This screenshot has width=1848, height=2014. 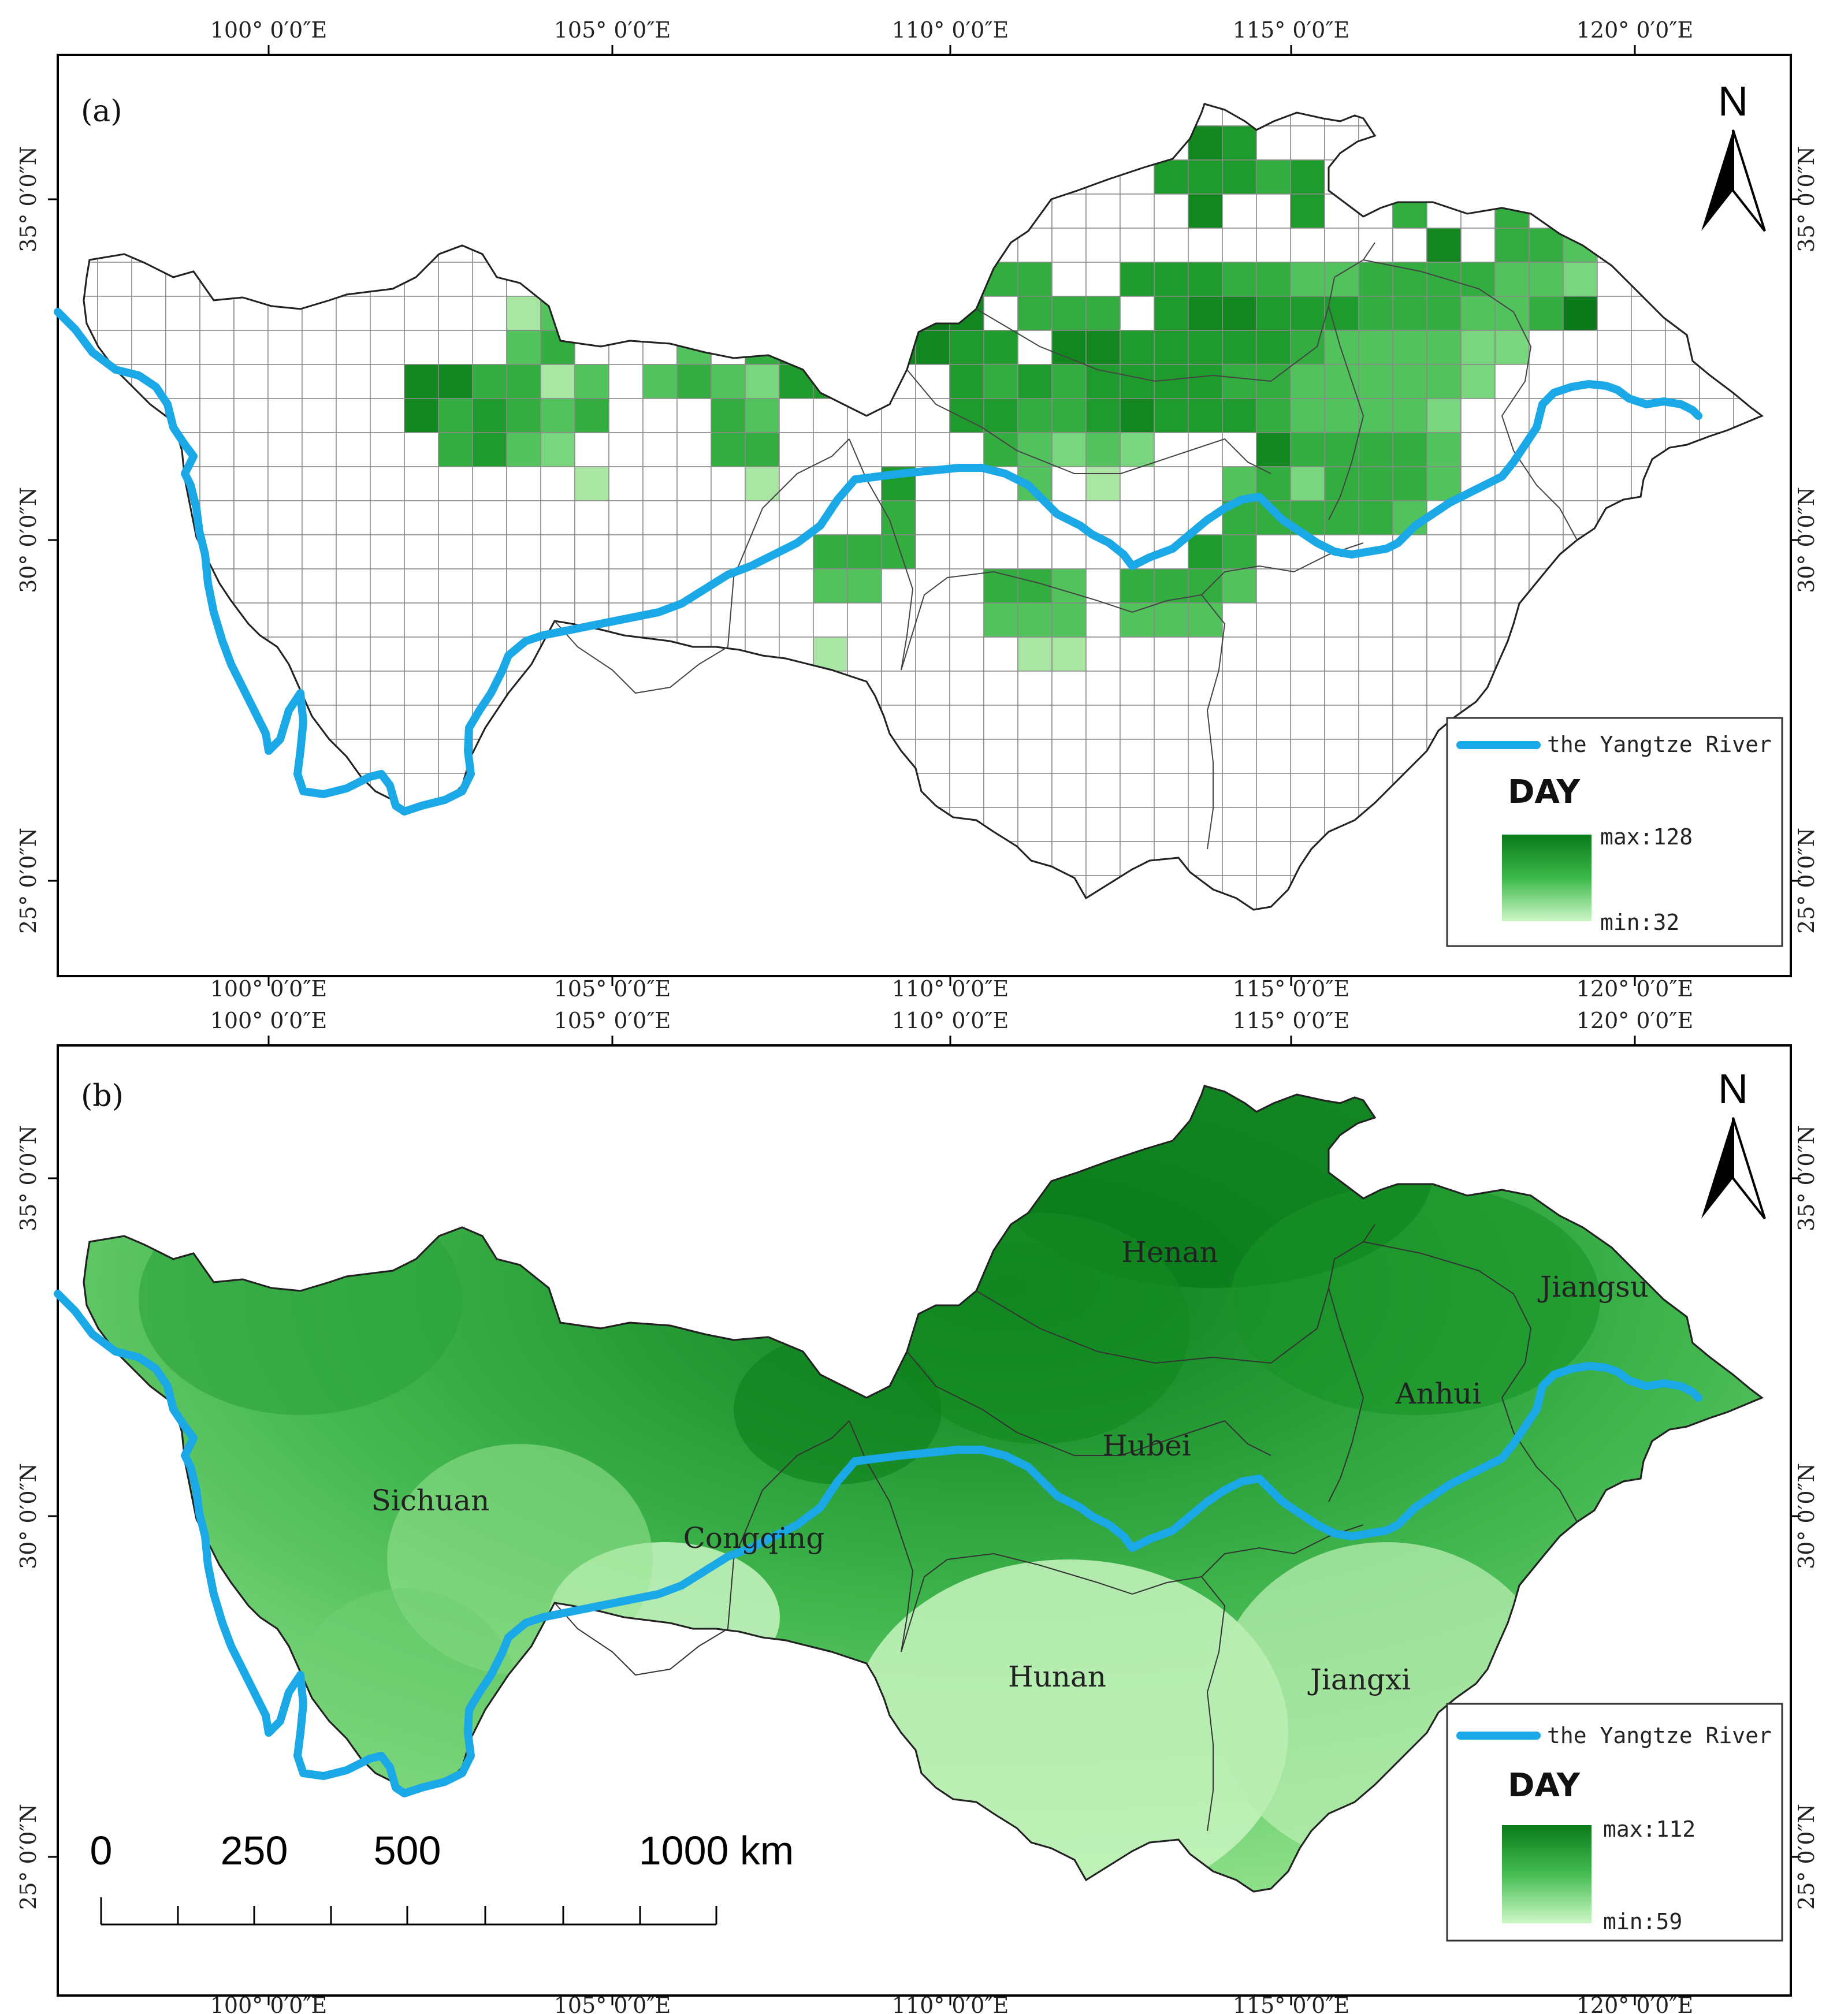 What do you see at coordinates (1659, 1736) in the screenshot?
I see `panel-b-legend-river-label: the Yangtze River` at bounding box center [1659, 1736].